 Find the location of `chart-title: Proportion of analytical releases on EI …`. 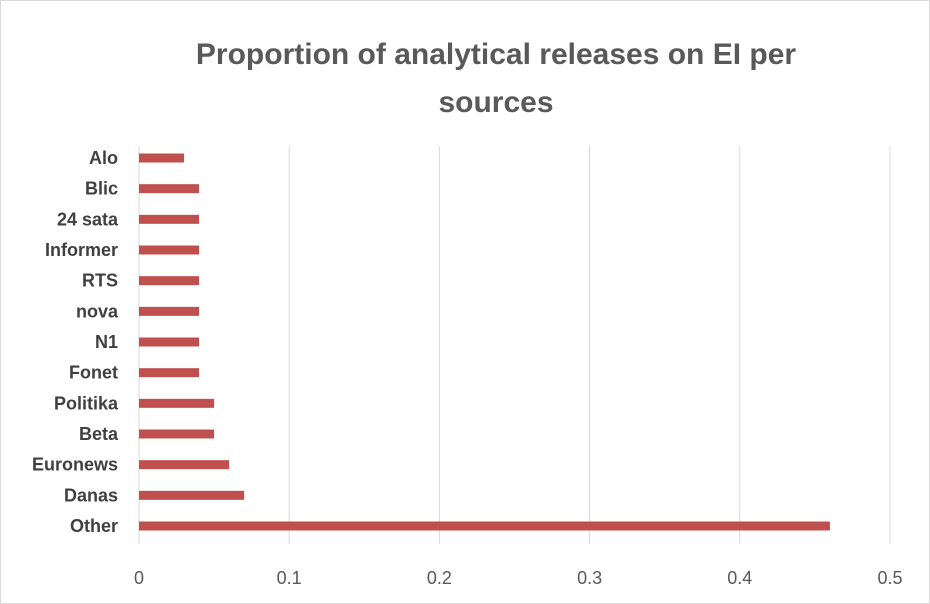

chart-title: Proportion of analytical releases on EI … is located at coordinates (496, 78).